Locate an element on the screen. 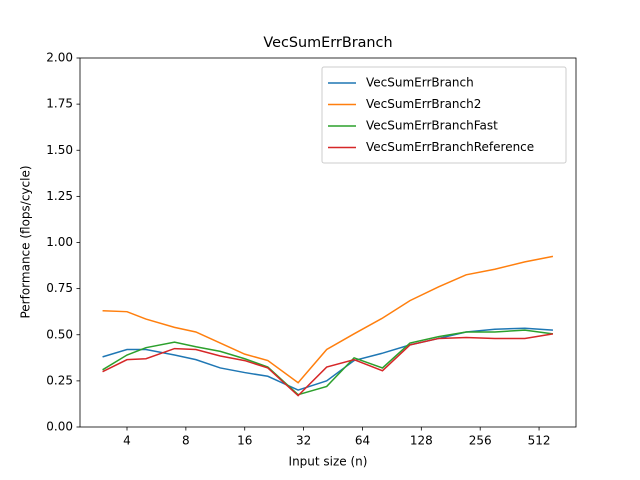 Image resolution: width=640 pixels, height=480 pixels. x-tick-label: 256 is located at coordinates (480, 441).